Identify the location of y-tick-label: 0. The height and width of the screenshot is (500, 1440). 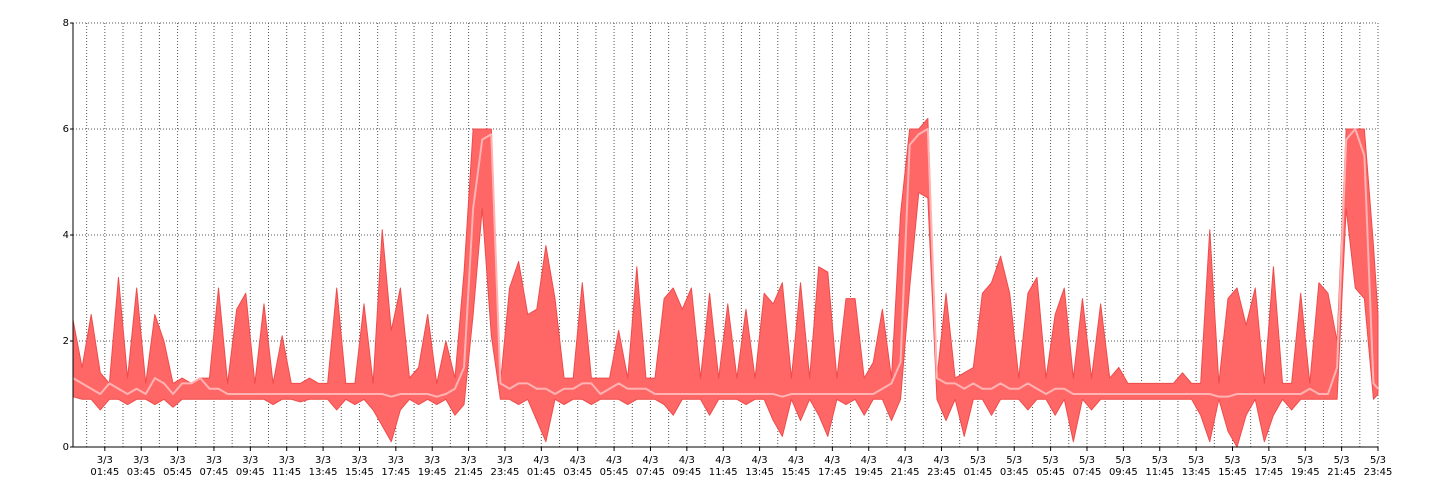
(66, 447).